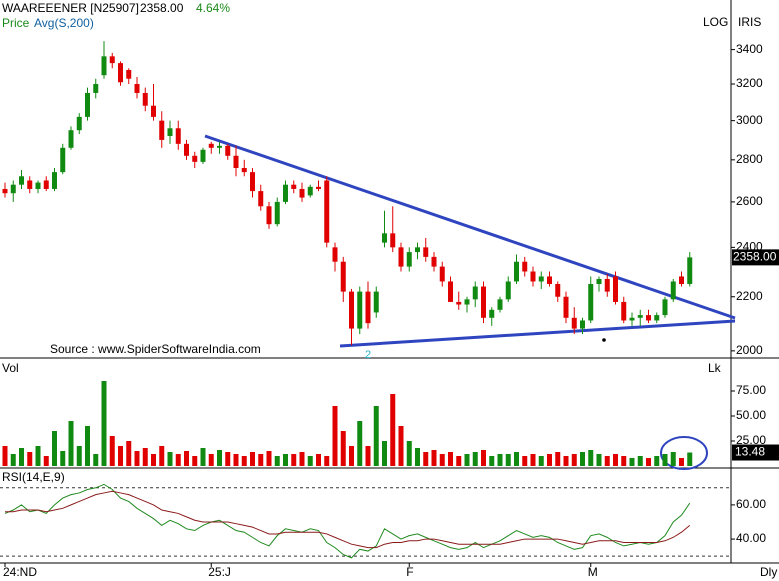  Describe the element at coordinates (537, 333) in the screenshot. I see `trendline` at that location.